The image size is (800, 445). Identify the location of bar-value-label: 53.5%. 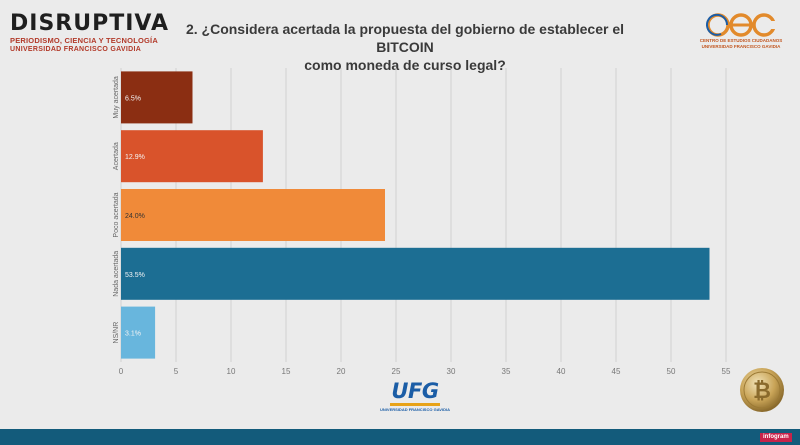
(135, 275).